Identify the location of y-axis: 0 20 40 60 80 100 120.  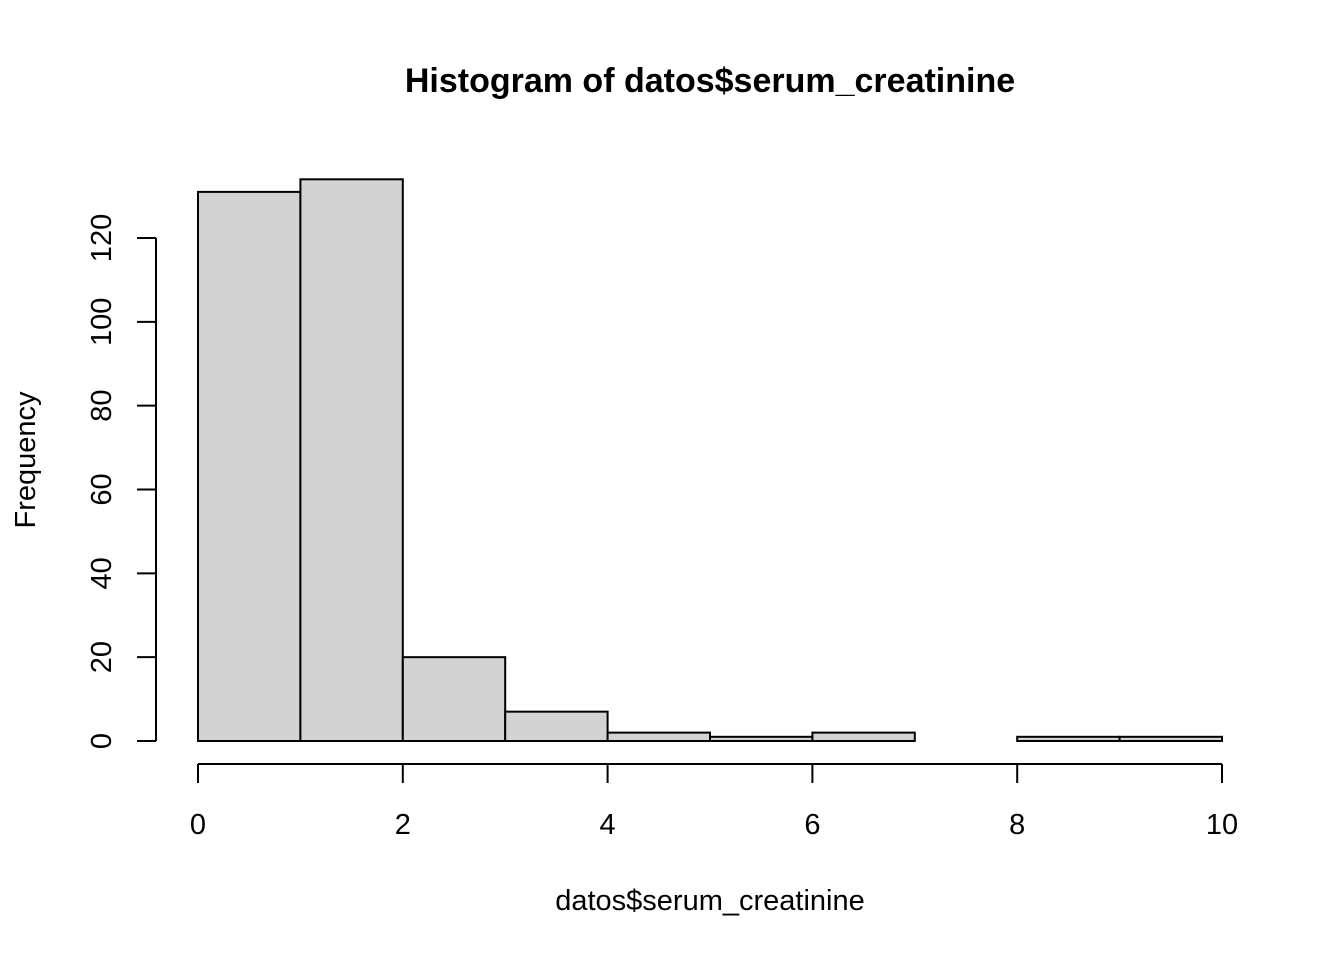
(121, 481).